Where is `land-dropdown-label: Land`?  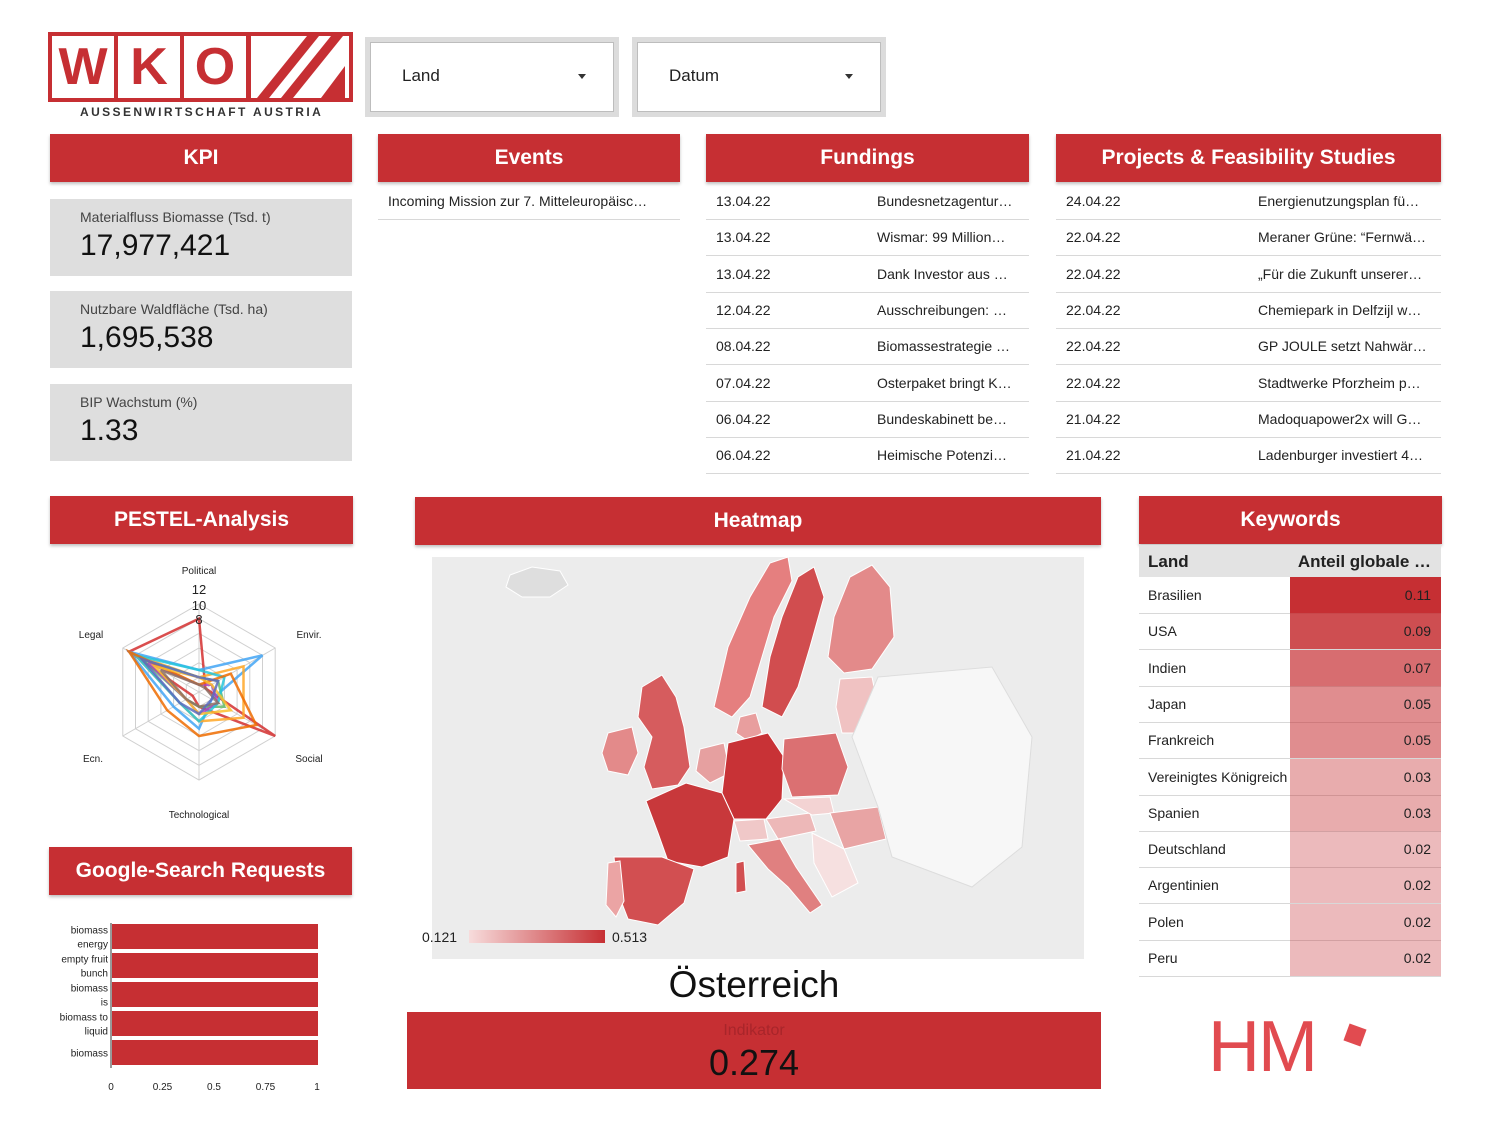 land-dropdown-label: Land is located at coordinates (421, 75).